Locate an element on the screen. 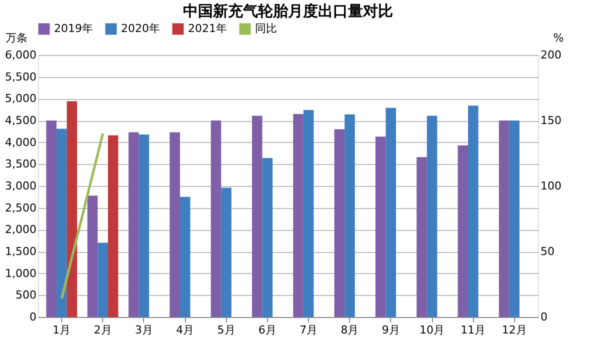 This screenshot has height=338, width=600. x-tick-label: 3月 is located at coordinates (143, 330).